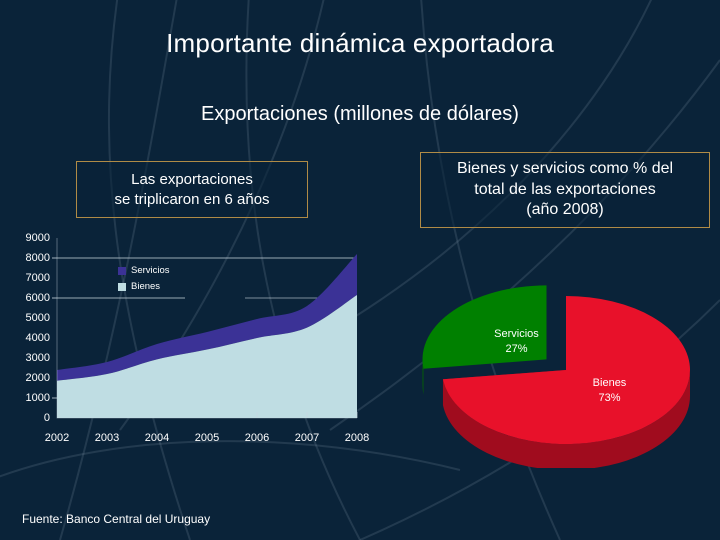 Image resolution: width=720 pixels, height=540 pixels. I want to click on y-axis-label: 4000, so click(37, 338).